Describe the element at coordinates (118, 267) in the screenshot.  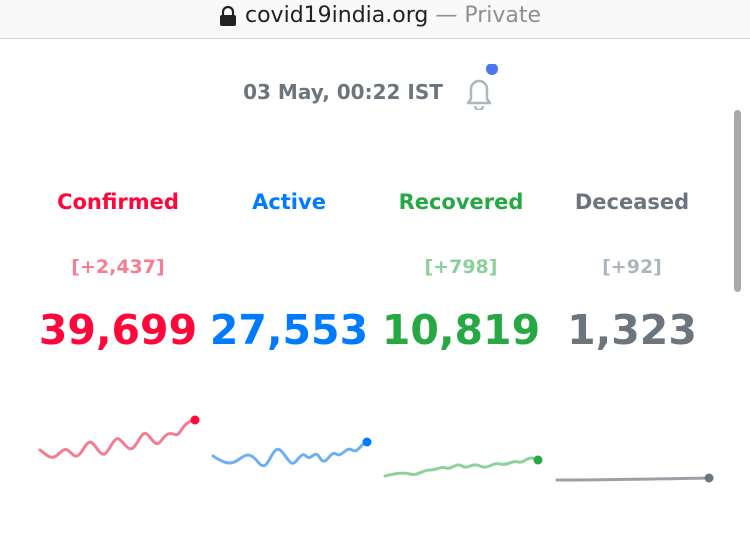
I see `stat-delta: [+2,437]` at that location.